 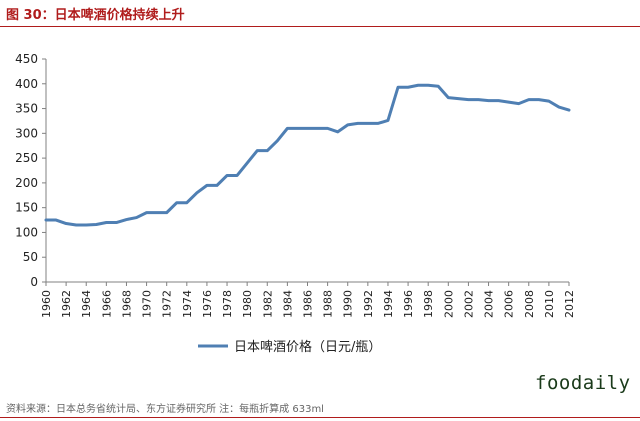 What do you see at coordinates (26, 109) in the screenshot?
I see `y-tick-label: 350` at bounding box center [26, 109].